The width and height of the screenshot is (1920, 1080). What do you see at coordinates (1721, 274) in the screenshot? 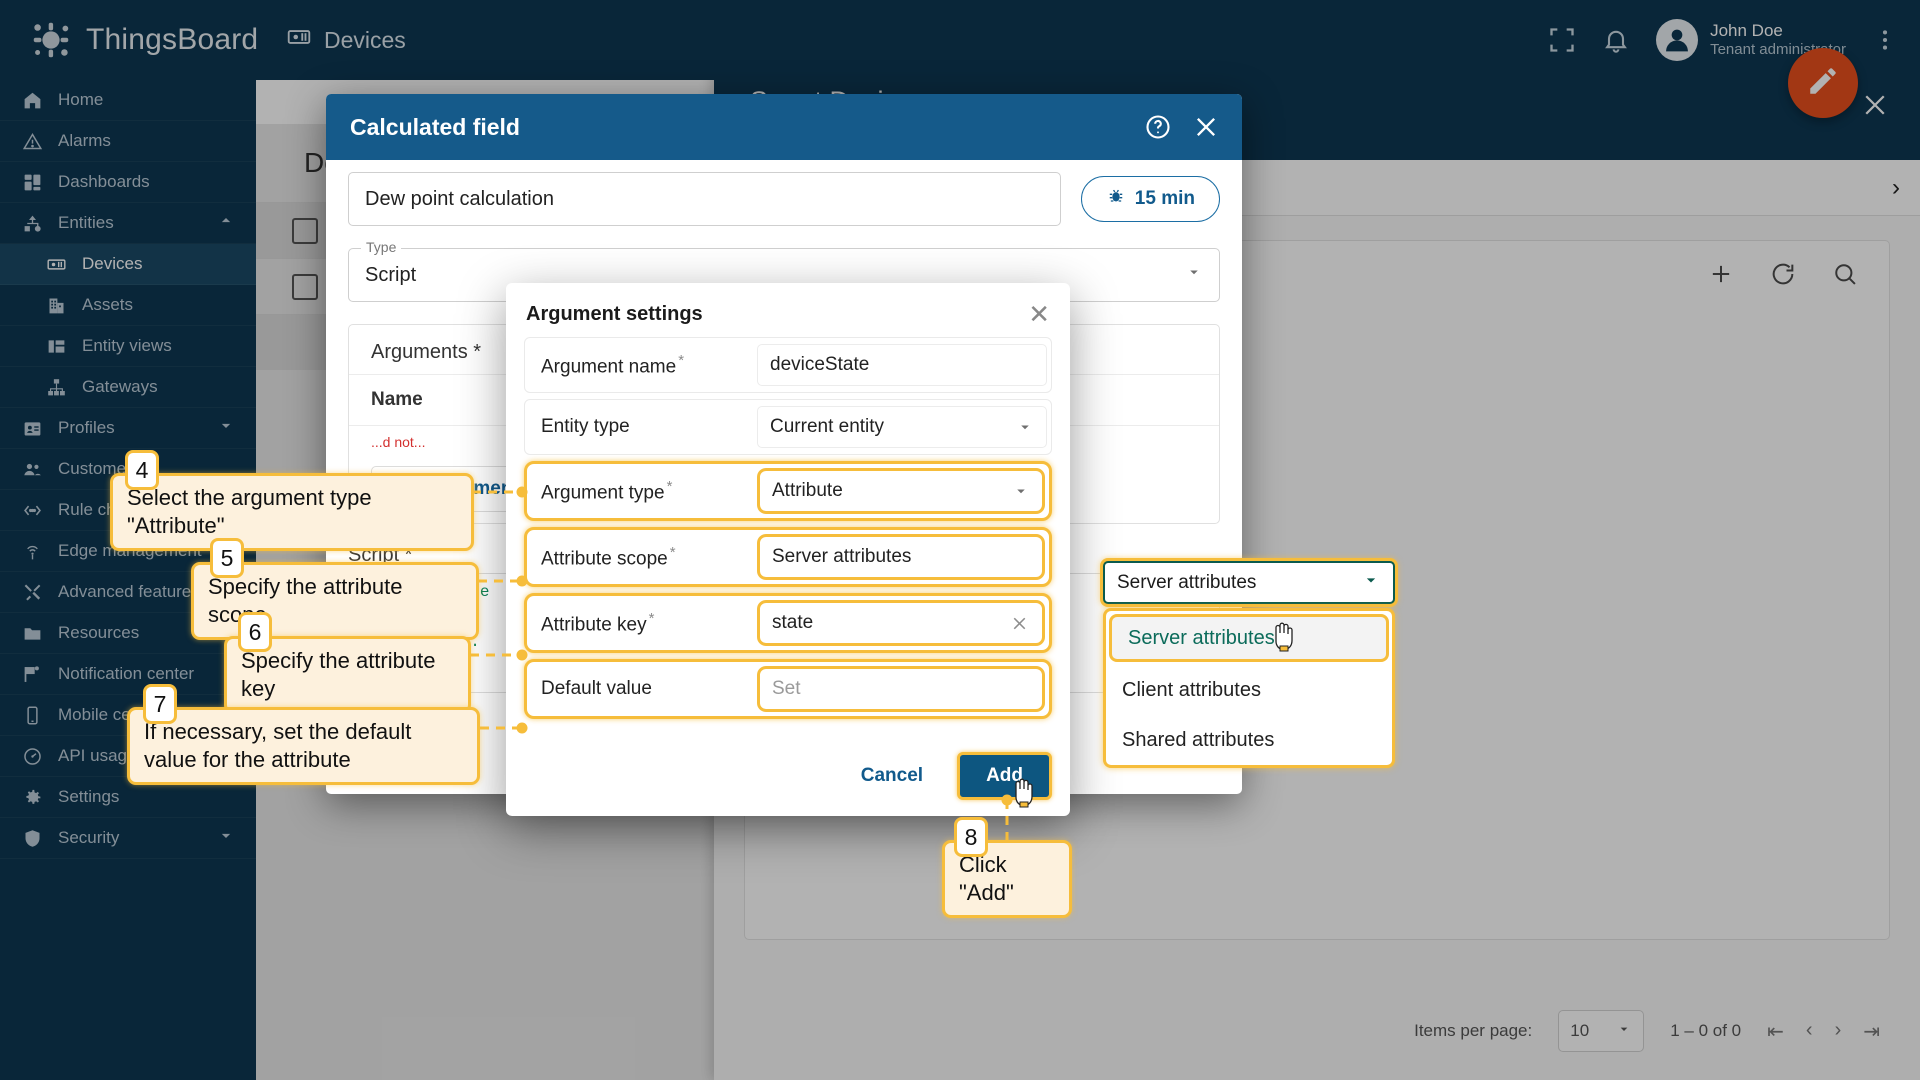
I see `plus-icon` at bounding box center [1721, 274].